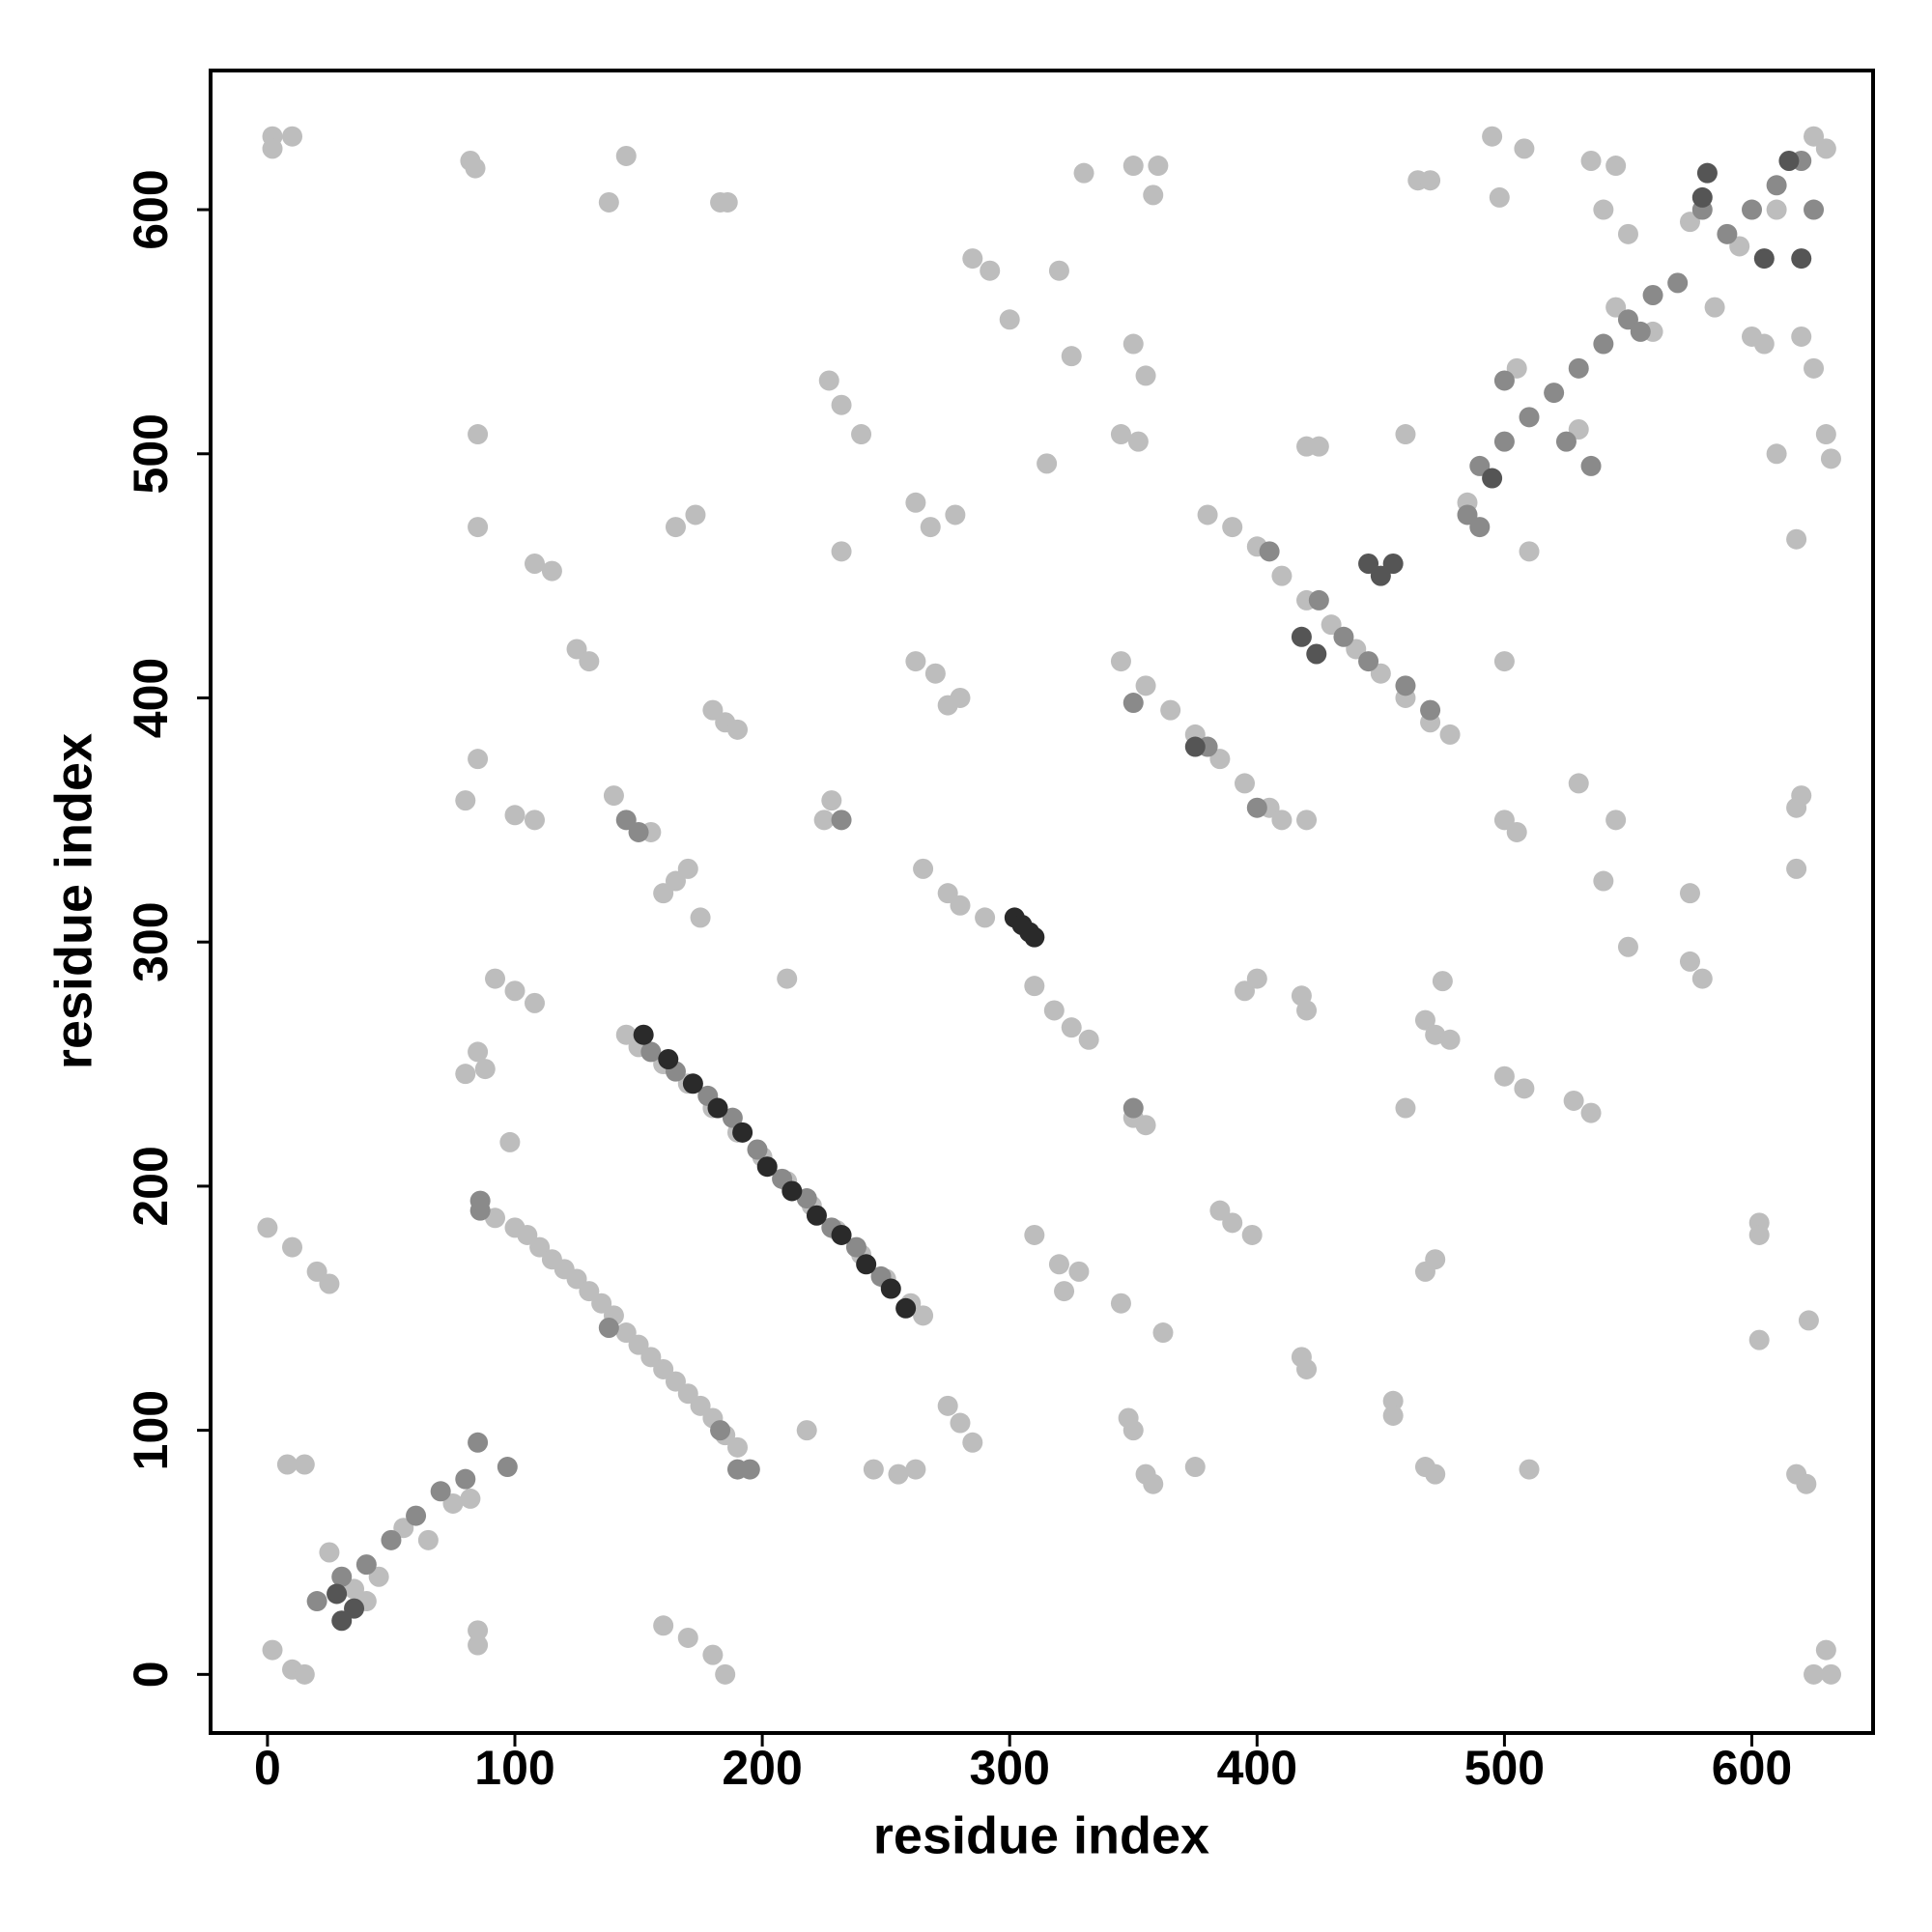  Describe the element at coordinates (1009, 1768) in the screenshot. I see `x-tick-label: 300` at that location.